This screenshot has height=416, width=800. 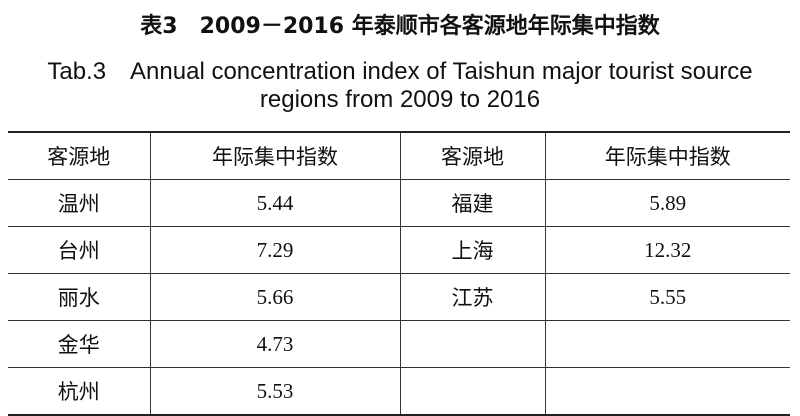 I want to click on cell: 江苏, so click(x=472, y=297).